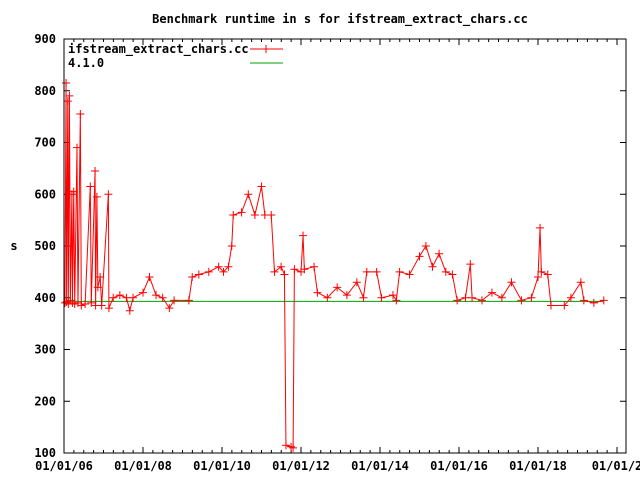 Image resolution: width=640 pixels, height=485 pixels. I want to click on x-tick-label: 01/01/16, so click(459, 466).